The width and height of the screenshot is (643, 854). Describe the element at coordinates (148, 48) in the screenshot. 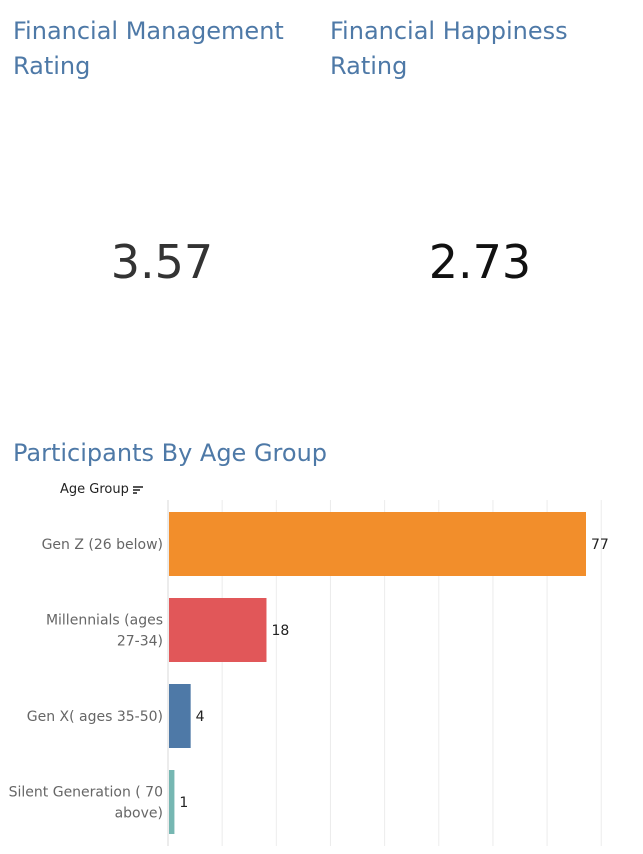

I see `financial-management-rating-title: Financial Management Rating` at that location.